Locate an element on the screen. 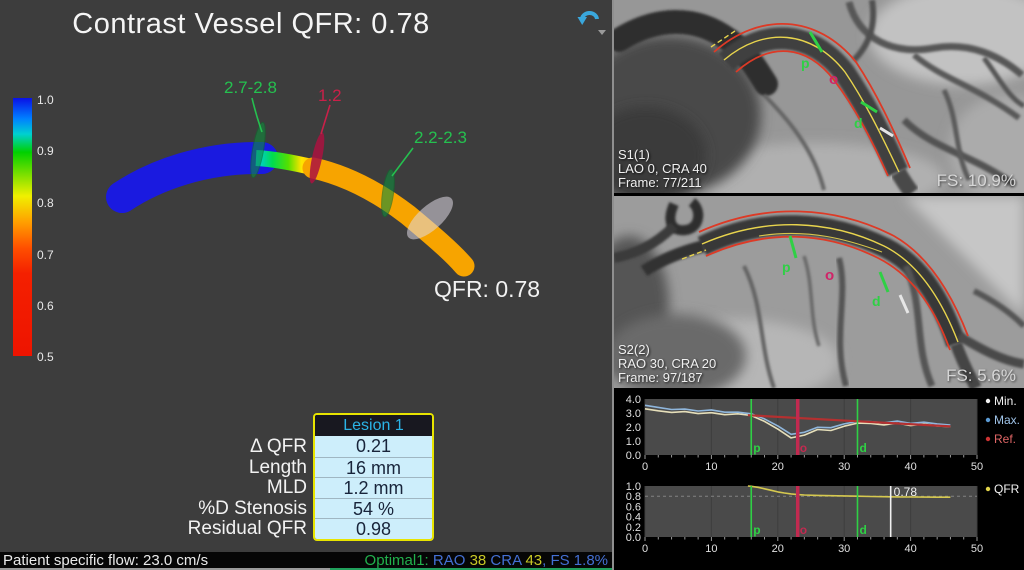  marker-label-p: p is located at coordinates (756, 448).